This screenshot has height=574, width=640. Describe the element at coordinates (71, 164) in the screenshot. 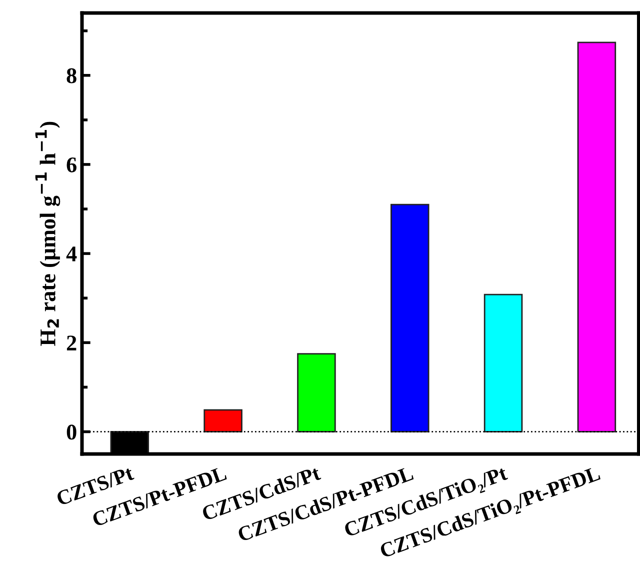

I see `y-tick-label: 6` at that location.